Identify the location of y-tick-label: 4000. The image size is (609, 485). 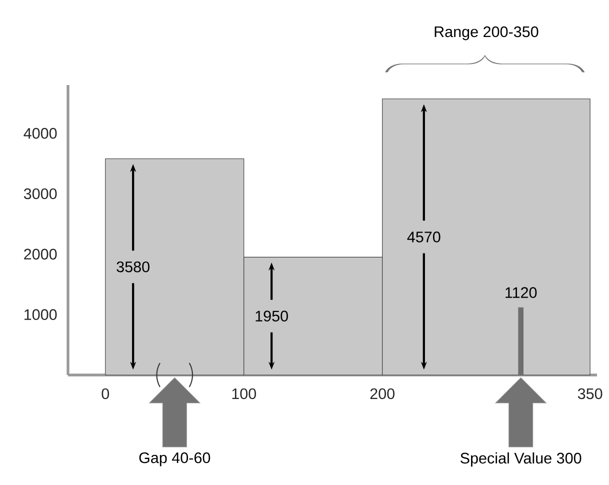
(40, 133).